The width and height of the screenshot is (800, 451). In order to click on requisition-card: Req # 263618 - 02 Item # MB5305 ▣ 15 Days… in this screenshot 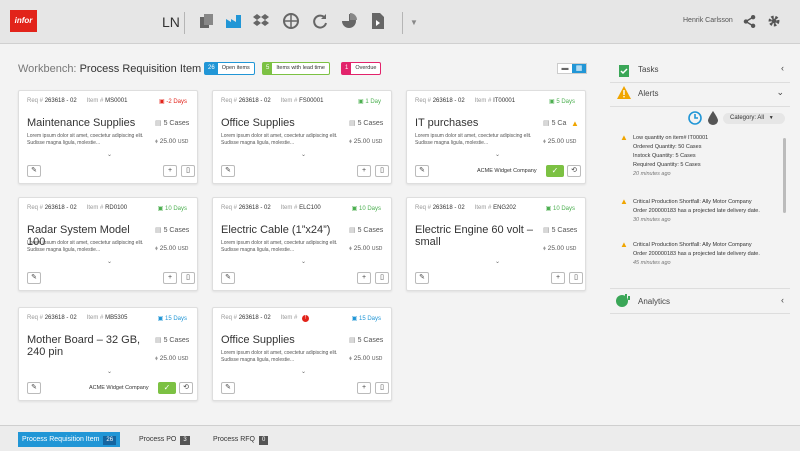, I will do `click(108, 354)`.